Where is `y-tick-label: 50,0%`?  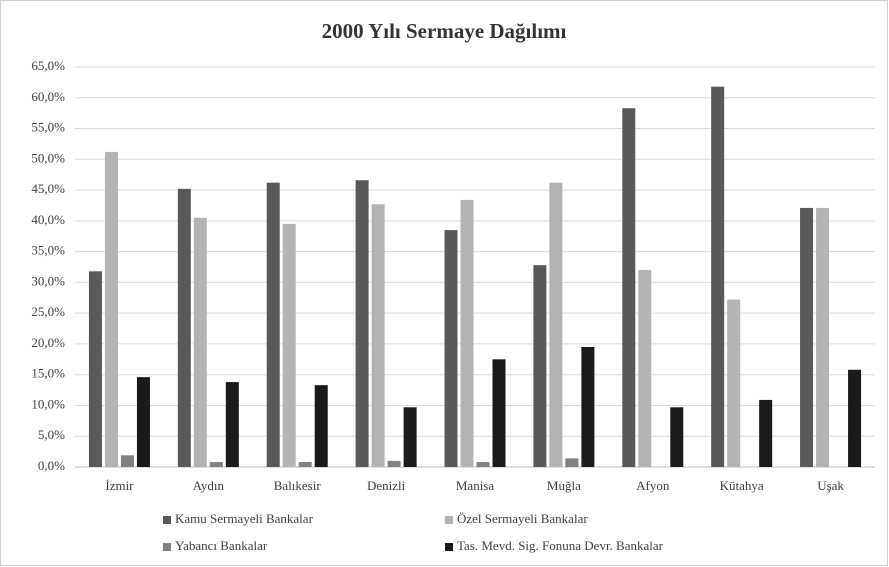 y-tick-label: 50,0% is located at coordinates (48, 157).